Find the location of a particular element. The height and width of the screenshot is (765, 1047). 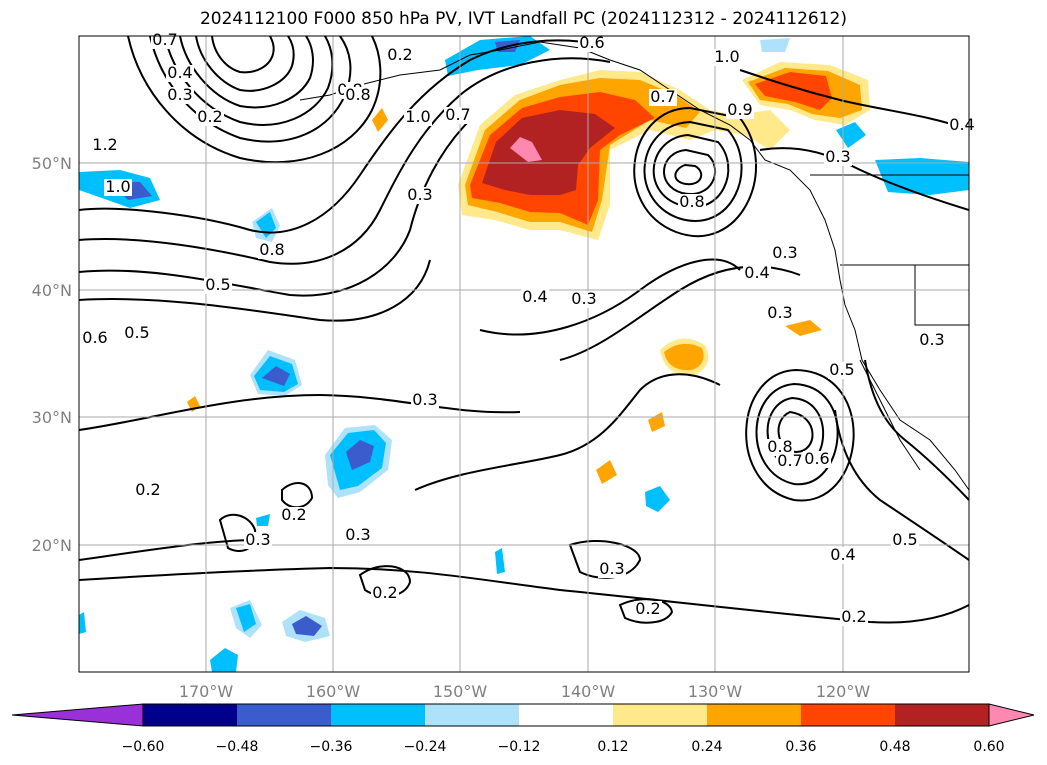

shade-mid-blue-2c is located at coordinates (276, 376).